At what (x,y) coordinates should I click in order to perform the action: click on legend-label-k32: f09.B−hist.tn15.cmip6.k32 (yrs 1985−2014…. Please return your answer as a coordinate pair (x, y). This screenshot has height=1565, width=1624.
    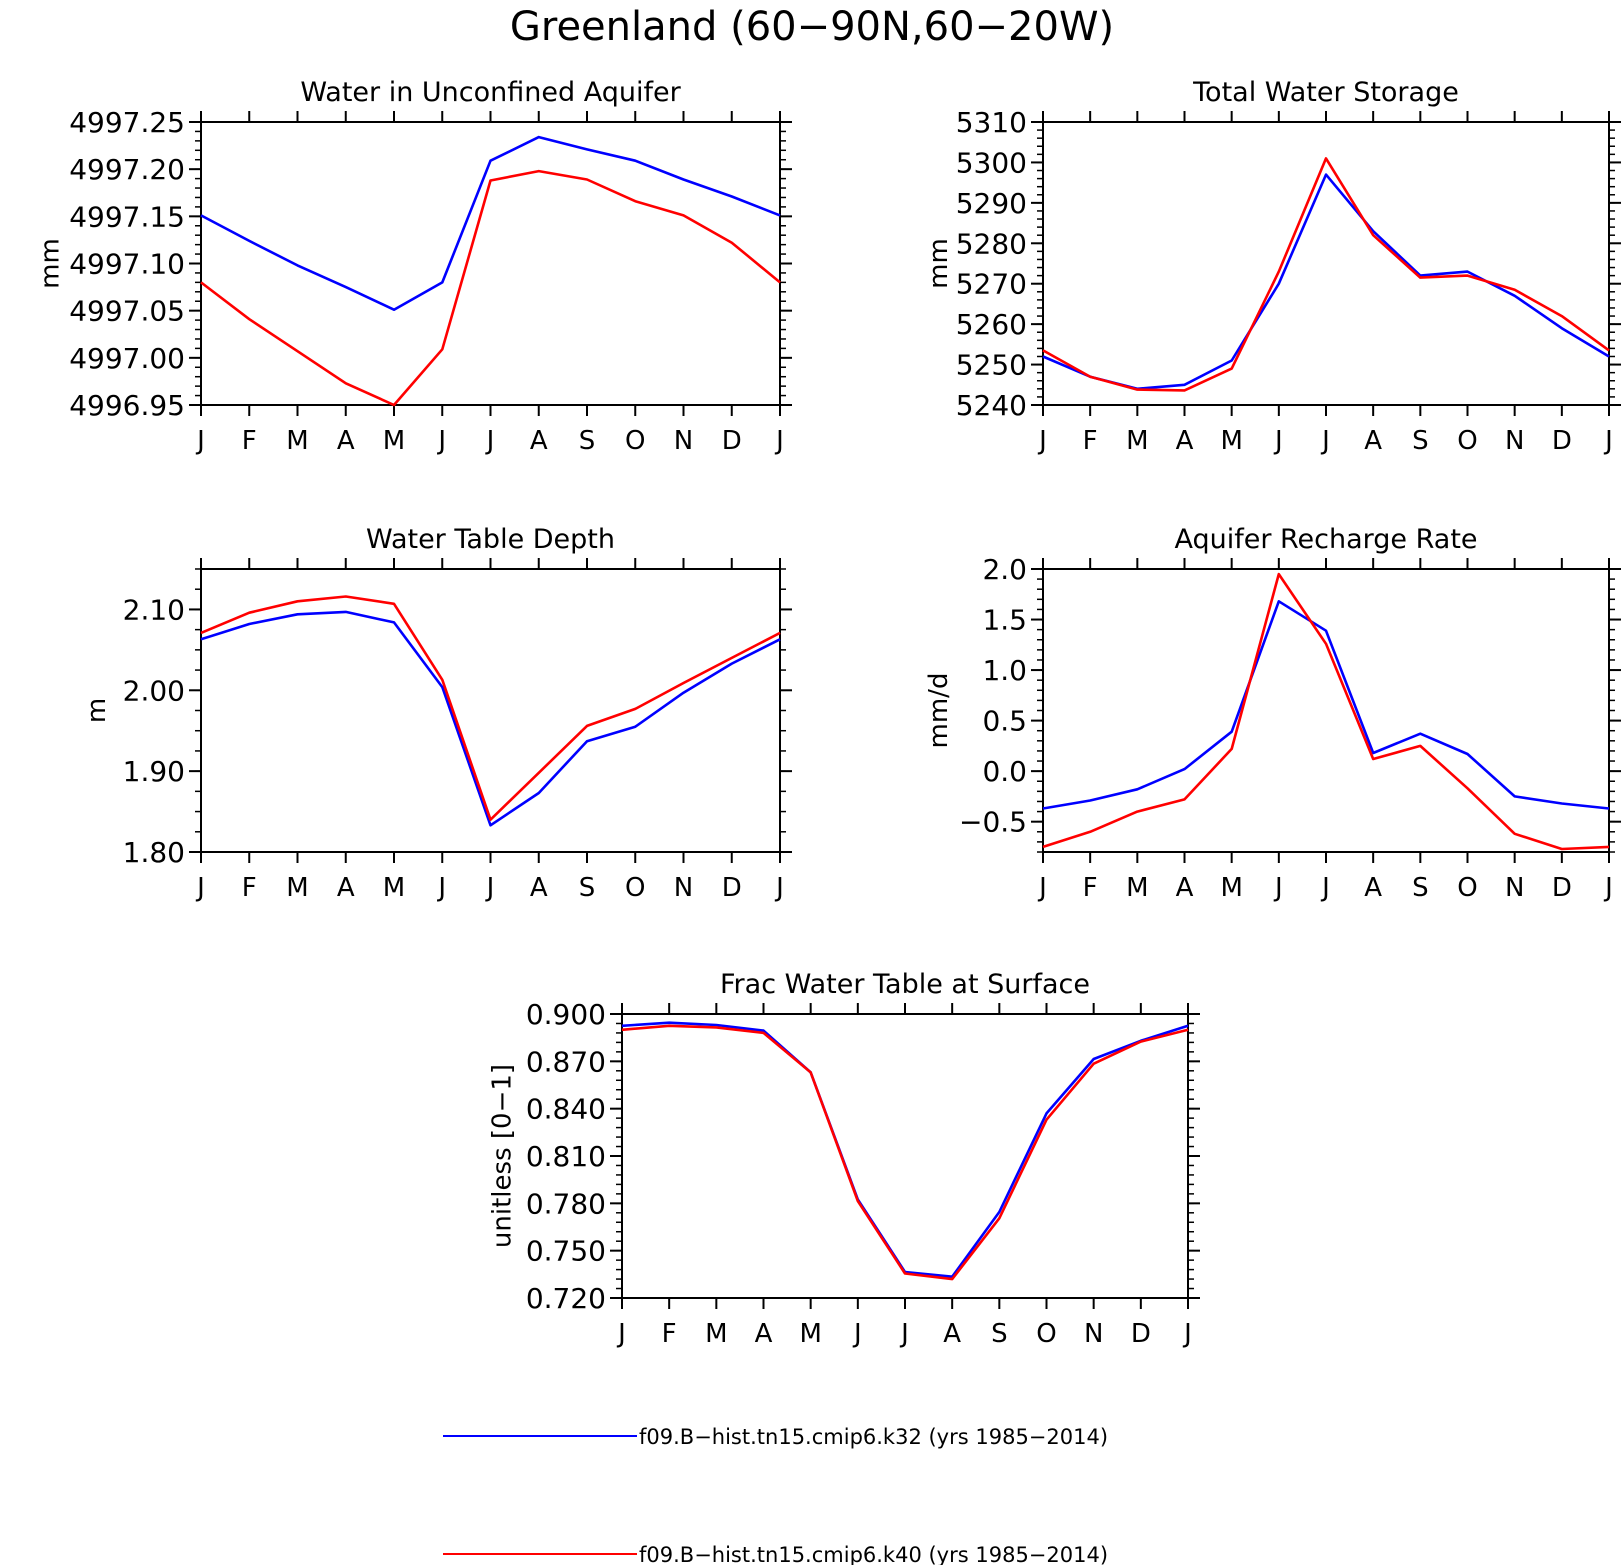
    Looking at the image, I should click on (873, 1437).